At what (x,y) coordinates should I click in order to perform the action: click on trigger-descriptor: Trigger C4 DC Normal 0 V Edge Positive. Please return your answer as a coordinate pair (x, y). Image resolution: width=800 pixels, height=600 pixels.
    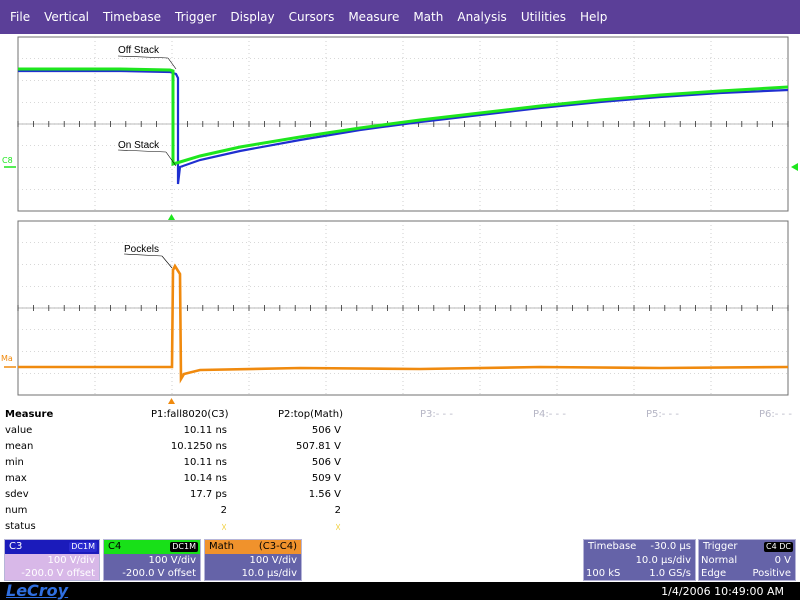
    Looking at the image, I should click on (747, 560).